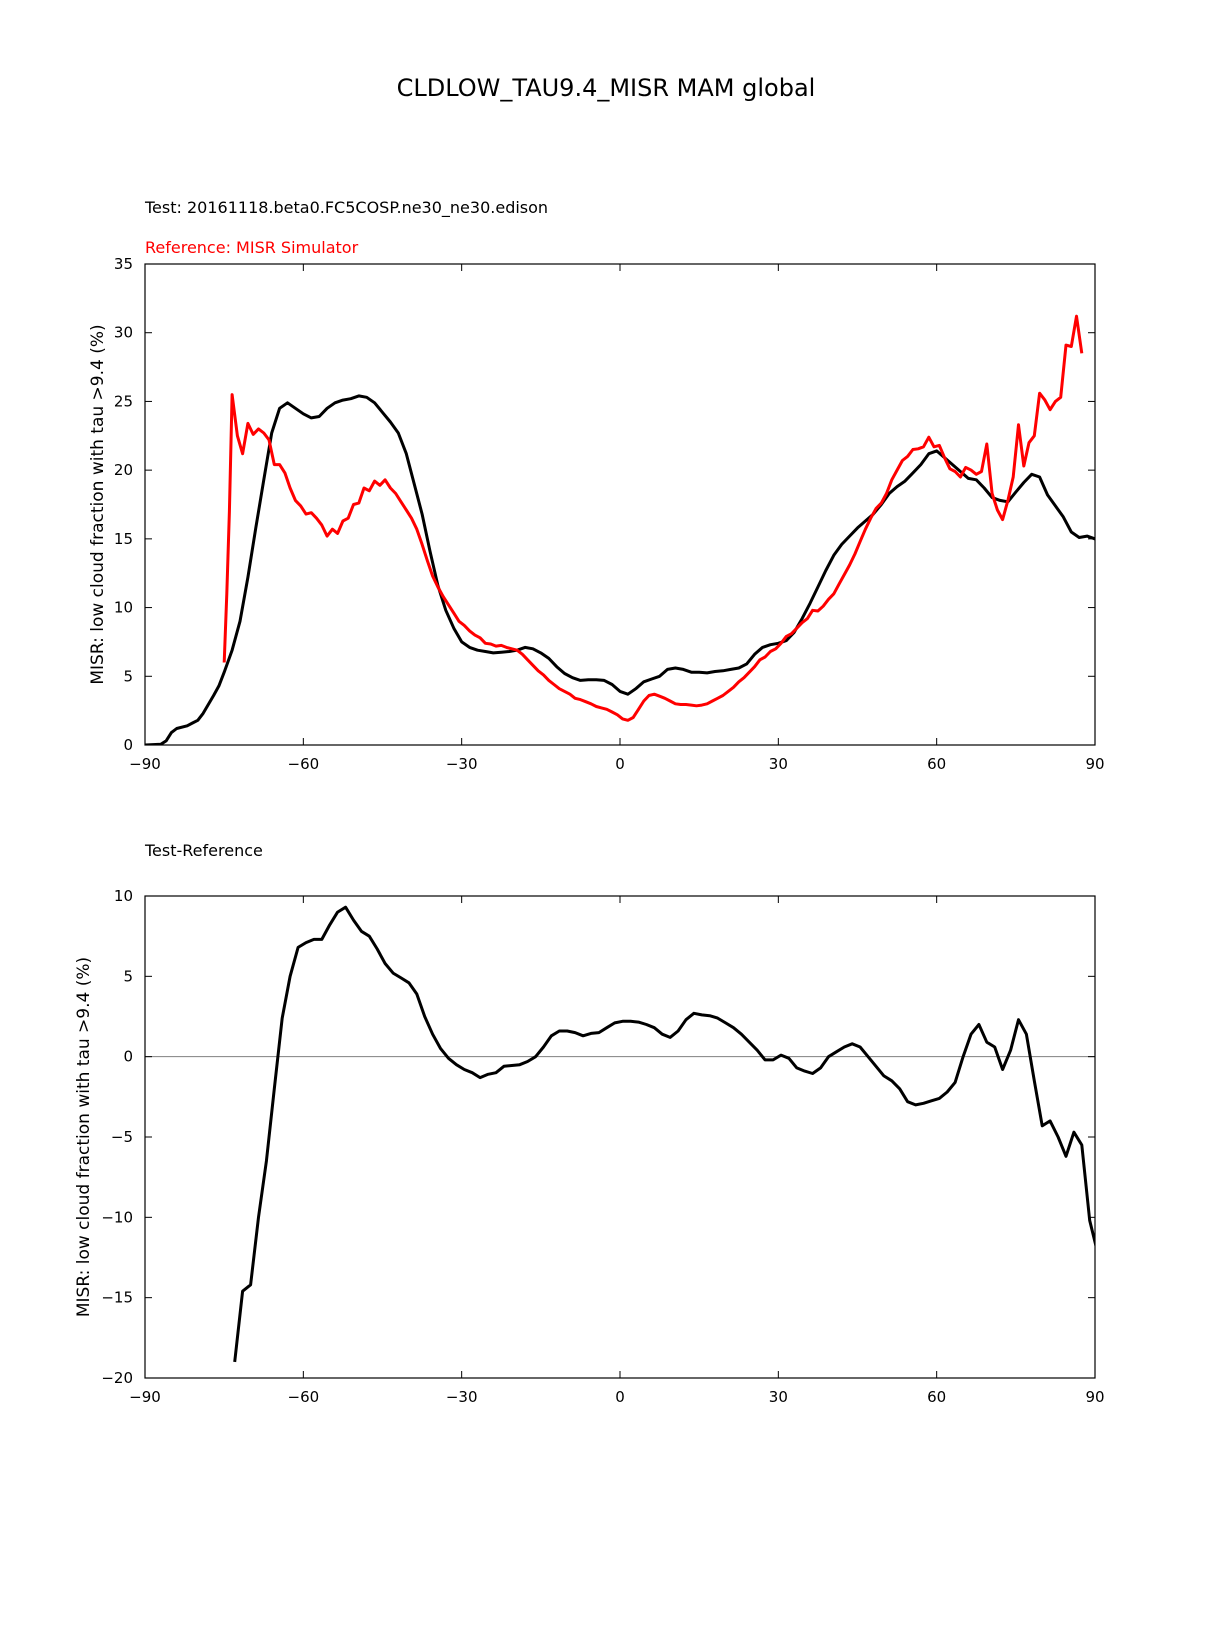  What do you see at coordinates (123, 401) in the screenshot?
I see `y-tick-label: 25` at bounding box center [123, 401].